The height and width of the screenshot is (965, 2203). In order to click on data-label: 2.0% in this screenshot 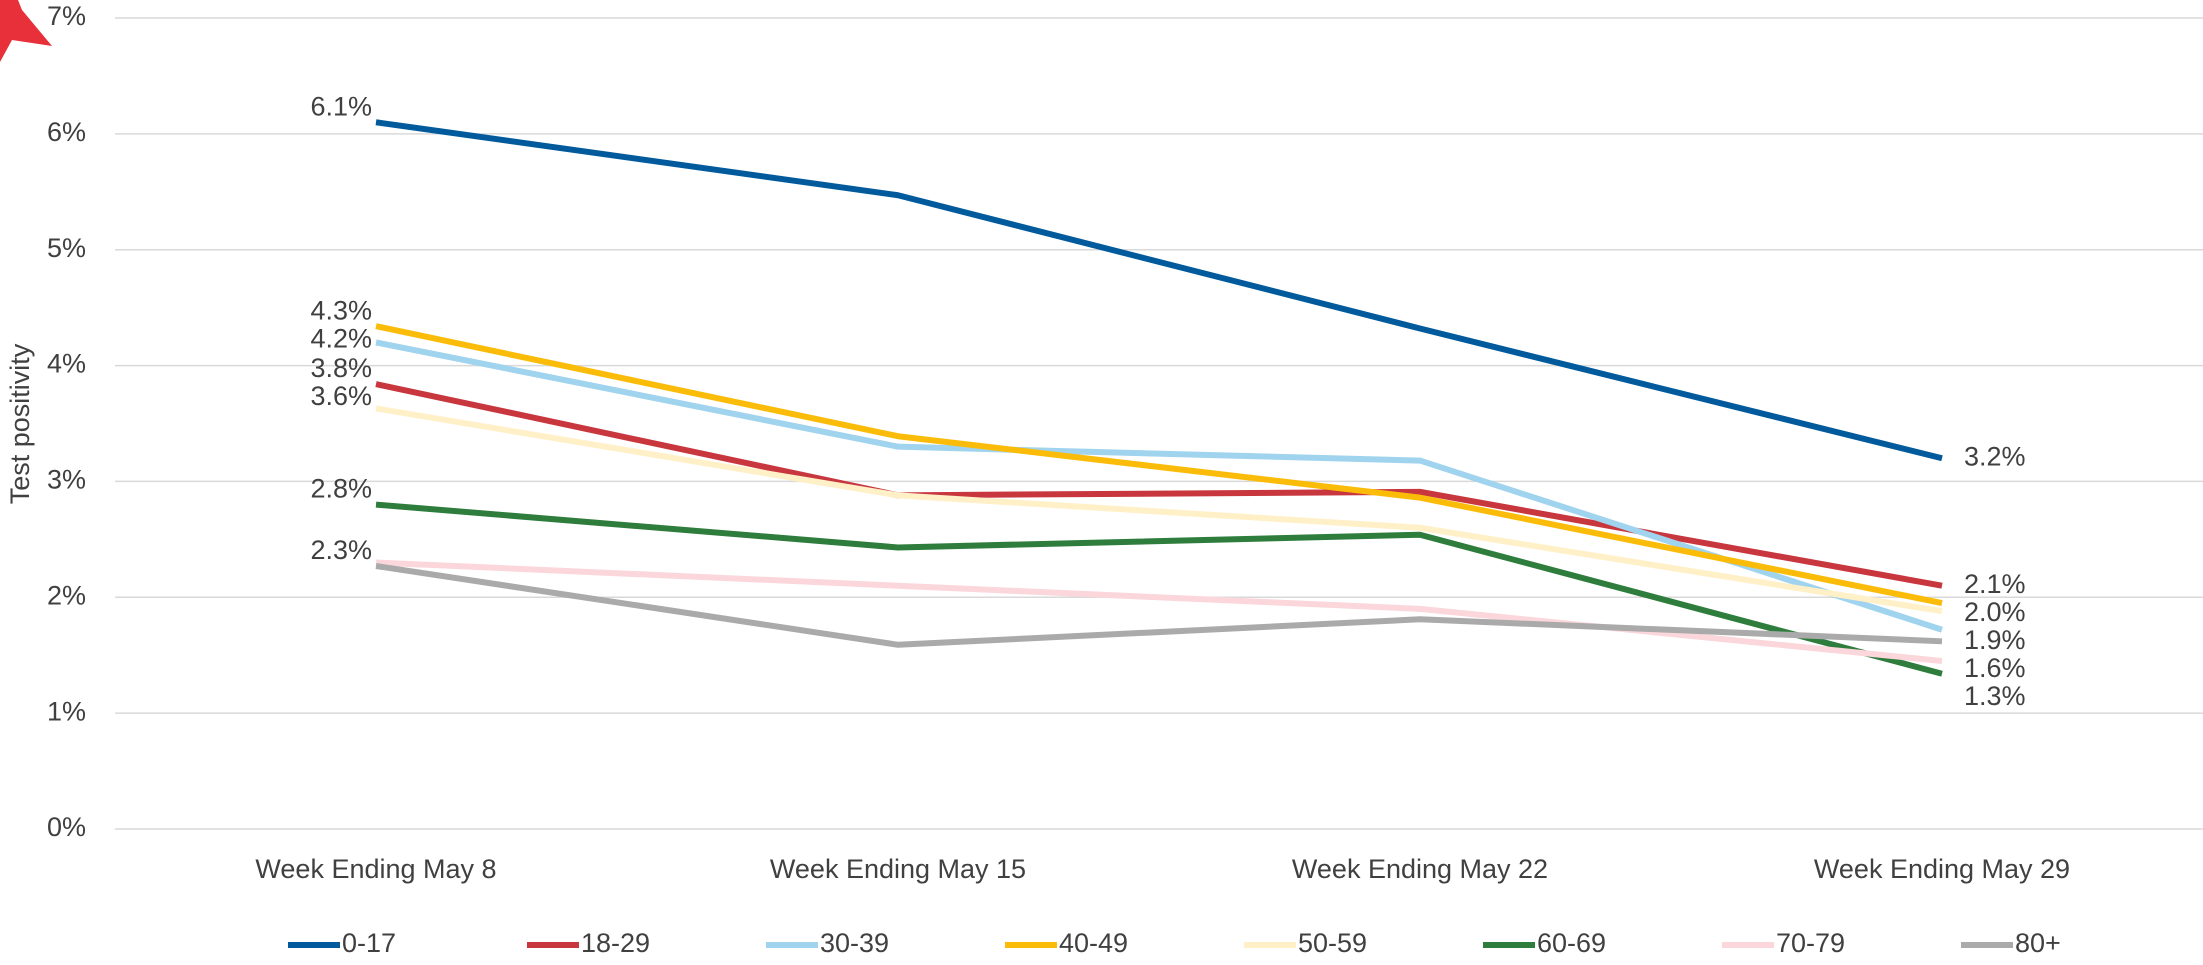, I will do `click(1995, 612)`.